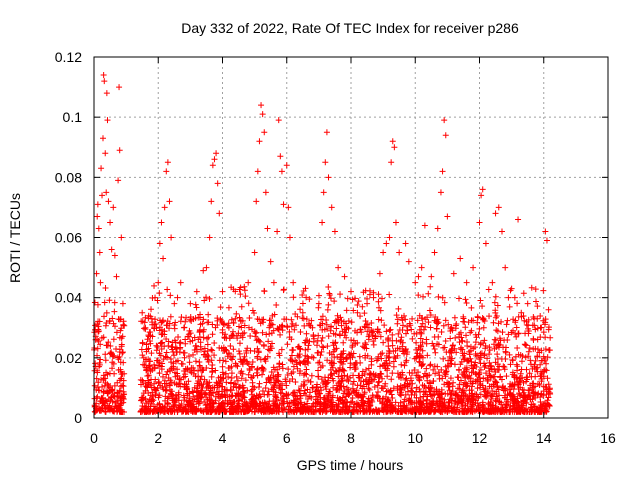 Image resolution: width=640 pixels, height=480 pixels. Describe the element at coordinates (73, 117) in the screenshot. I see `y-tick-label: 0.1` at that location.